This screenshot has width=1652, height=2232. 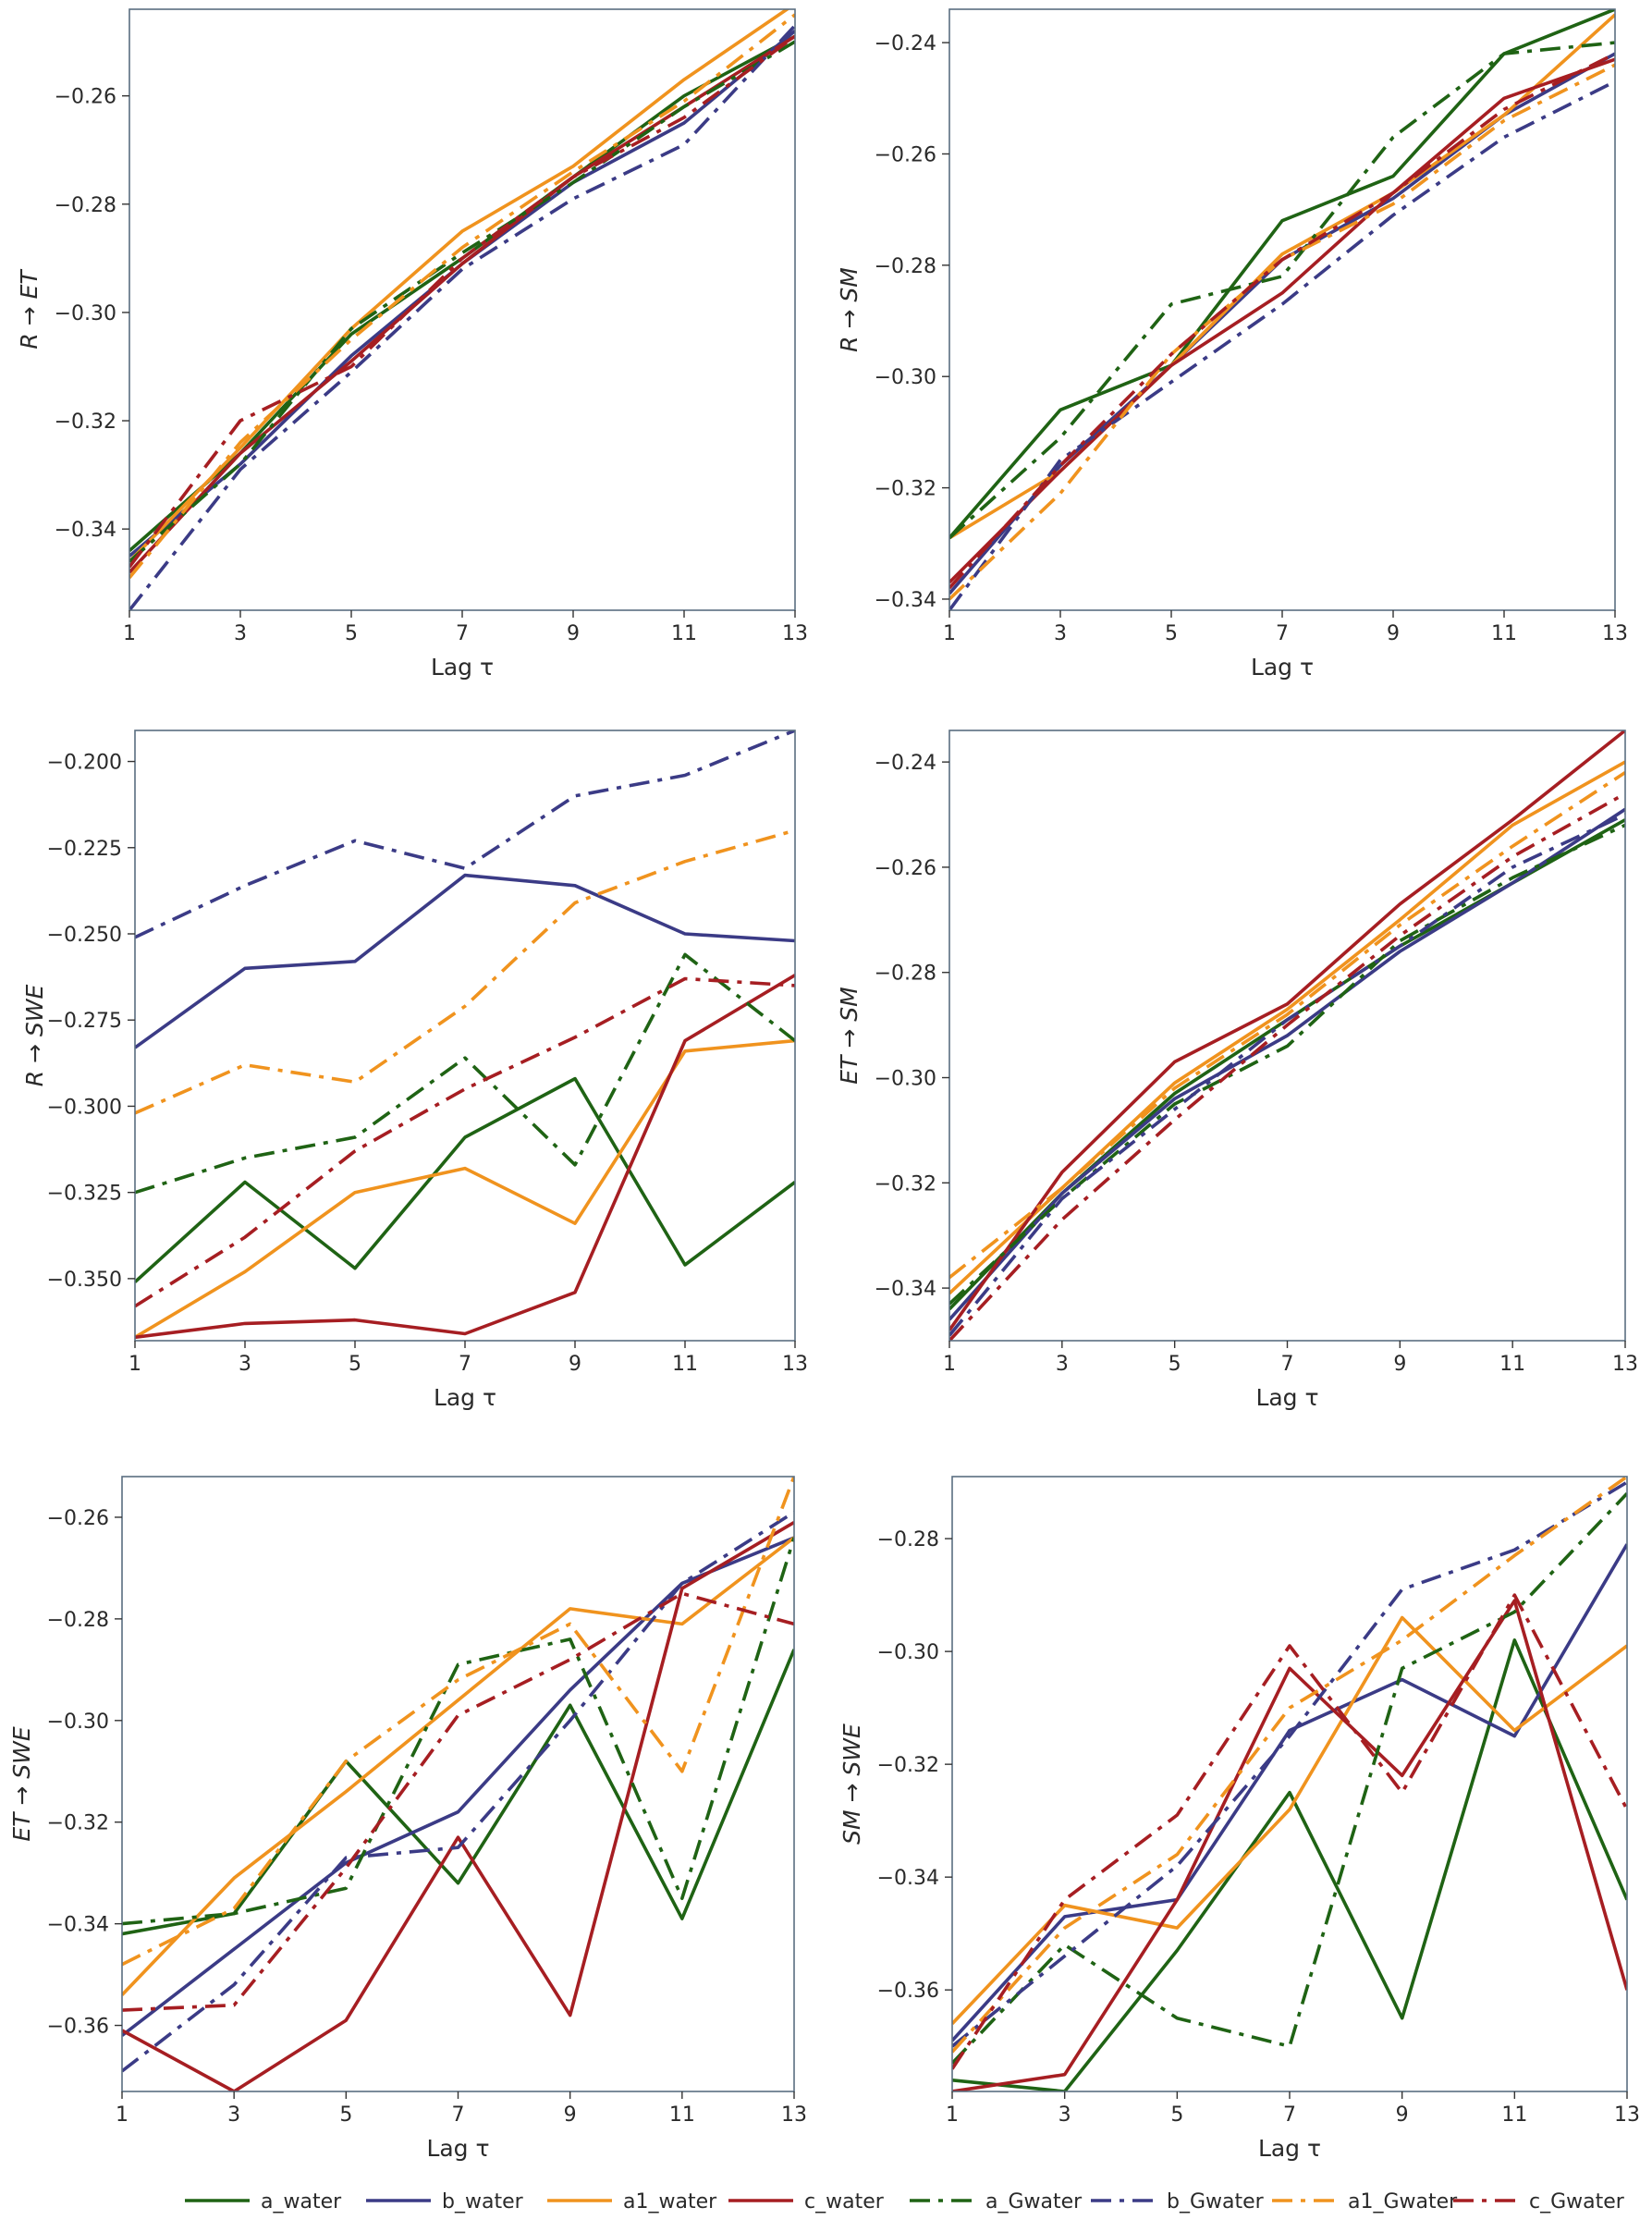 I want to click on legend-item-b_water: b_water, so click(x=445, y=2202).